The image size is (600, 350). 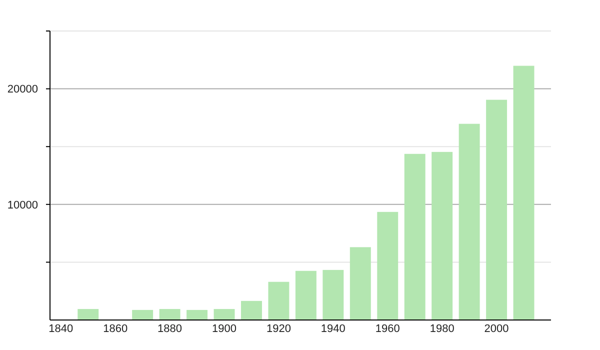 What do you see at coordinates (442, 329) in the screenshot?
I see `x-tick-label: 1980` at bounding box center [442, 329].